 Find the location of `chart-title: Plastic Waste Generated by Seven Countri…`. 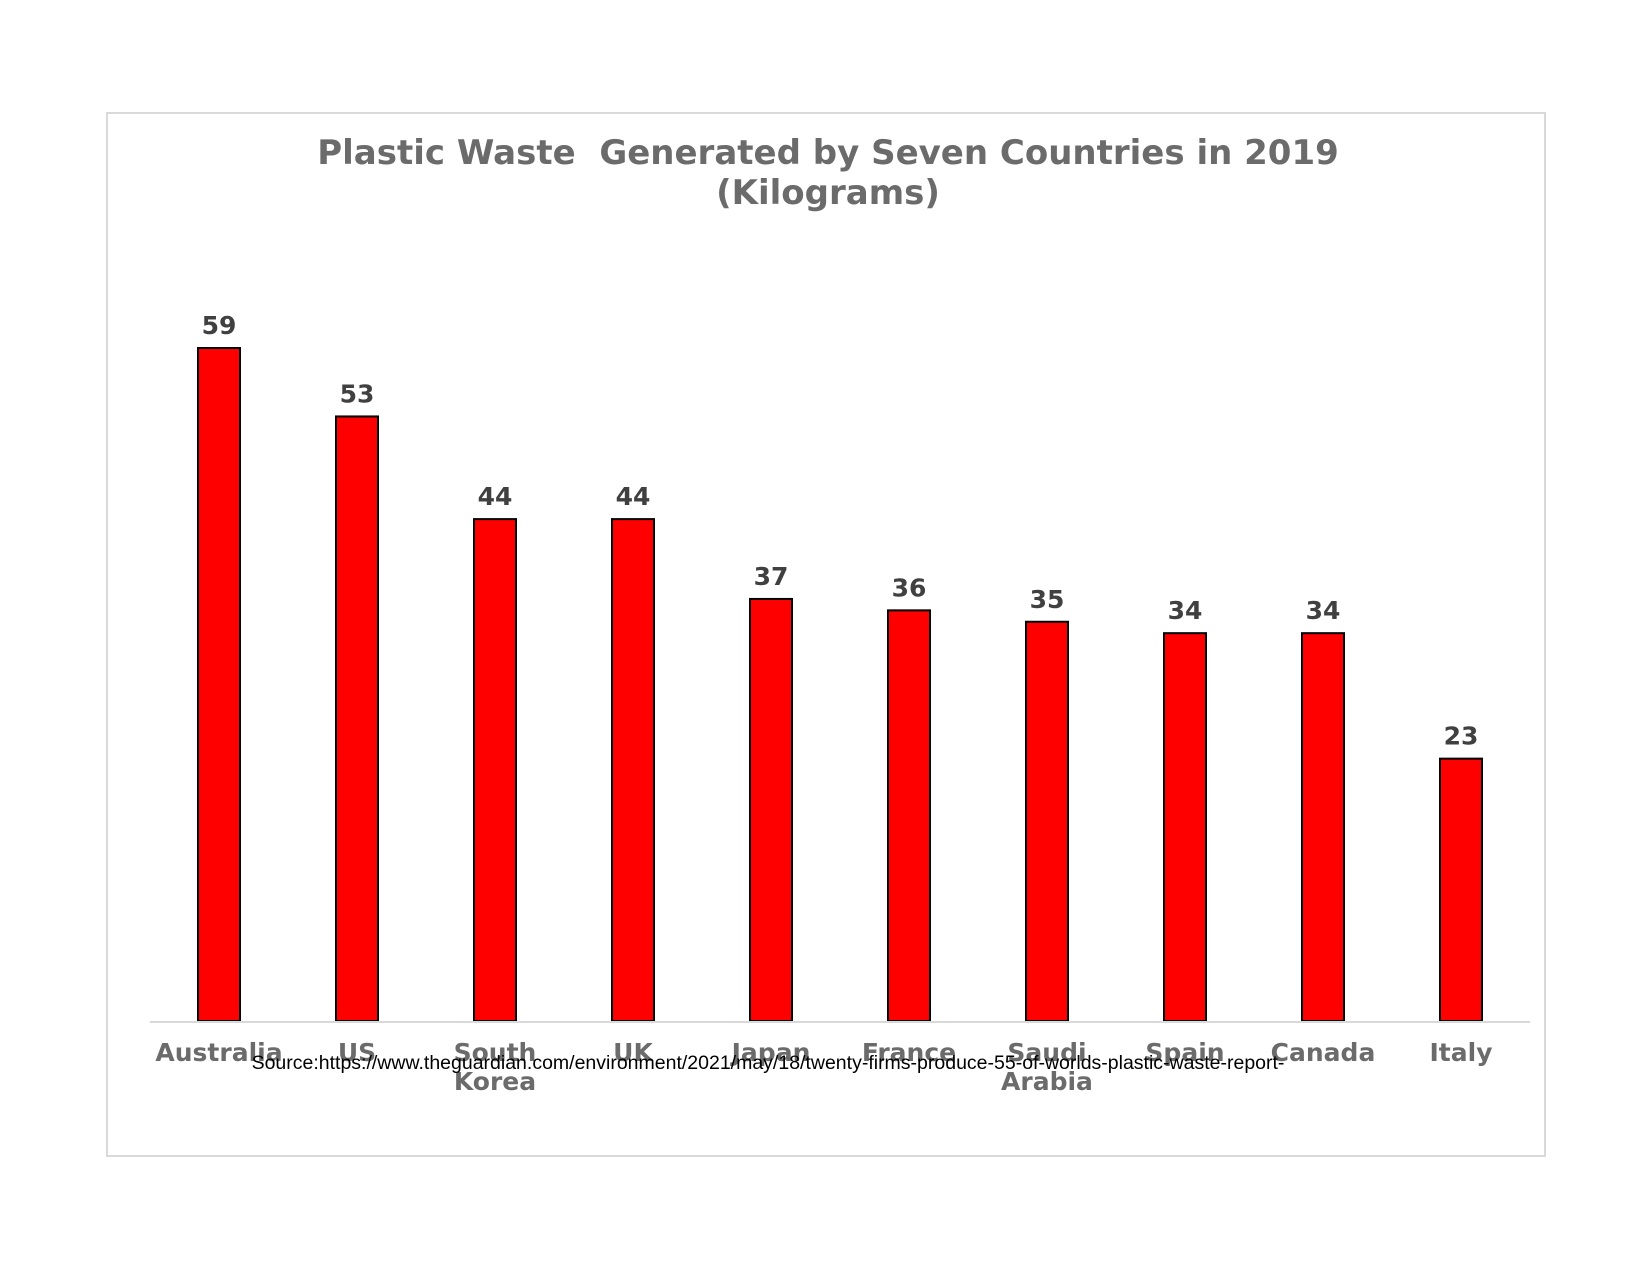

chart-title: Plastic Waste Generated by Seven Countri… is located at coordinates (828, 153).